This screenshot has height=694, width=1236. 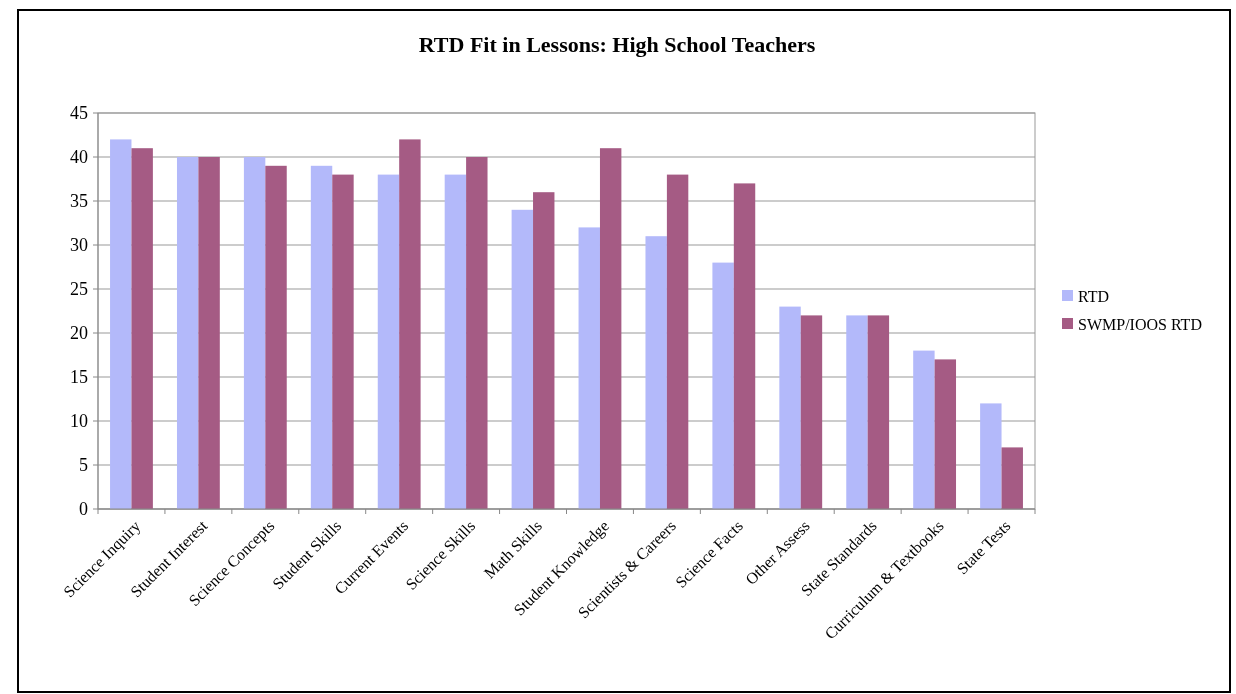 I want to click on legend-label: SWMP/IOOS RTD, so click(x=1140, y=324).